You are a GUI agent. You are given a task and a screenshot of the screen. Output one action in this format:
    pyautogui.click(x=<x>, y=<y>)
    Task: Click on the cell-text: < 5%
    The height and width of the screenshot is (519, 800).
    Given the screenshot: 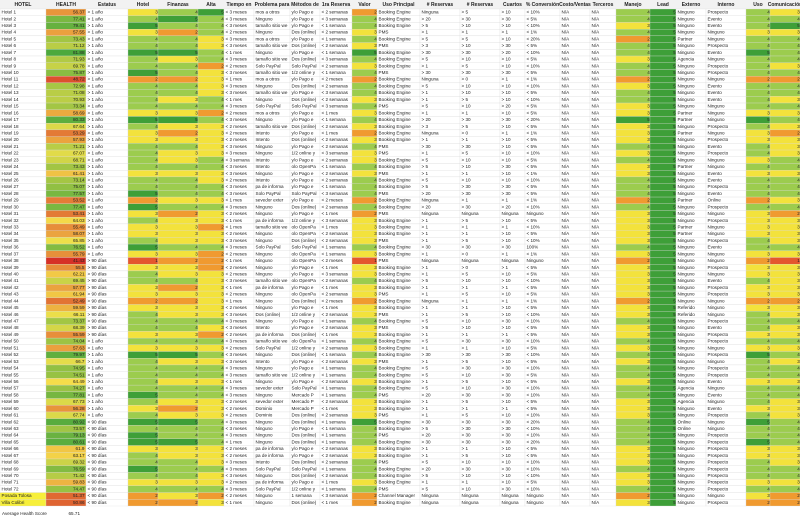 What is the action you would take?
    pyautogui.click(x=532, y=307)
    